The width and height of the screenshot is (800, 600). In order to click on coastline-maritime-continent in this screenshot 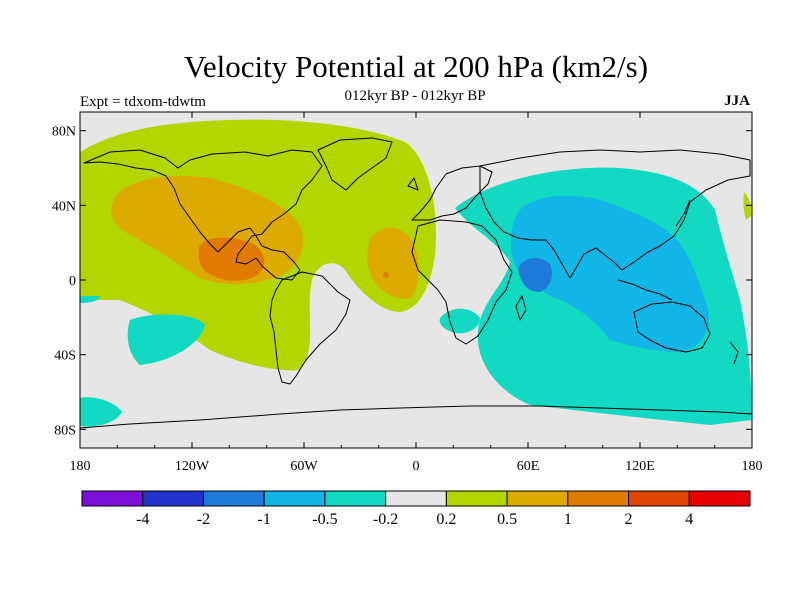, I will do `click(645, 290)`.